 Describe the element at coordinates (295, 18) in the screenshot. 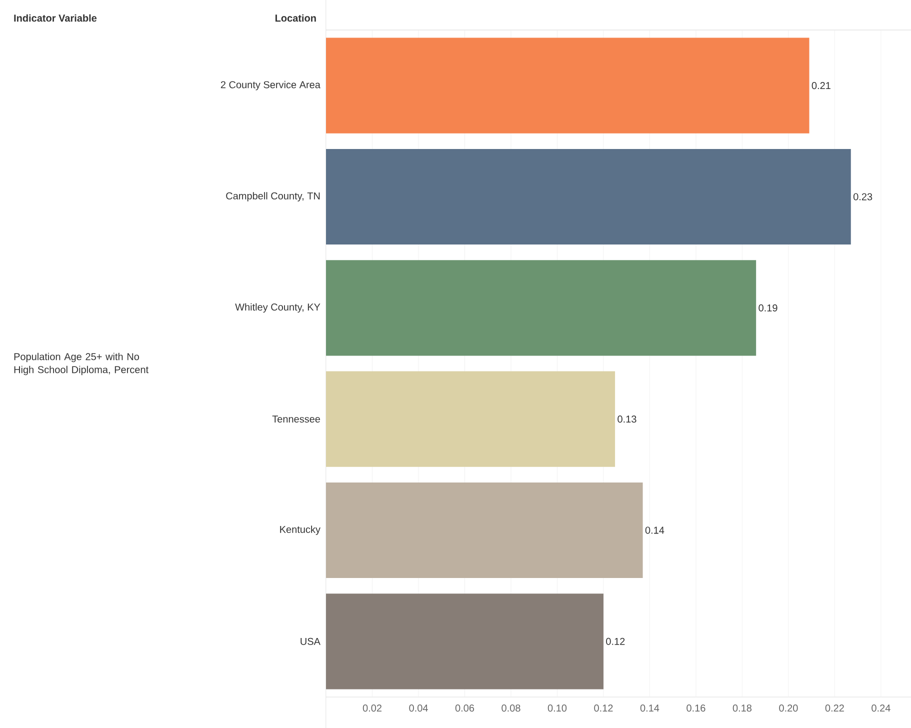

I see `y-axis-title: Location` at that location.